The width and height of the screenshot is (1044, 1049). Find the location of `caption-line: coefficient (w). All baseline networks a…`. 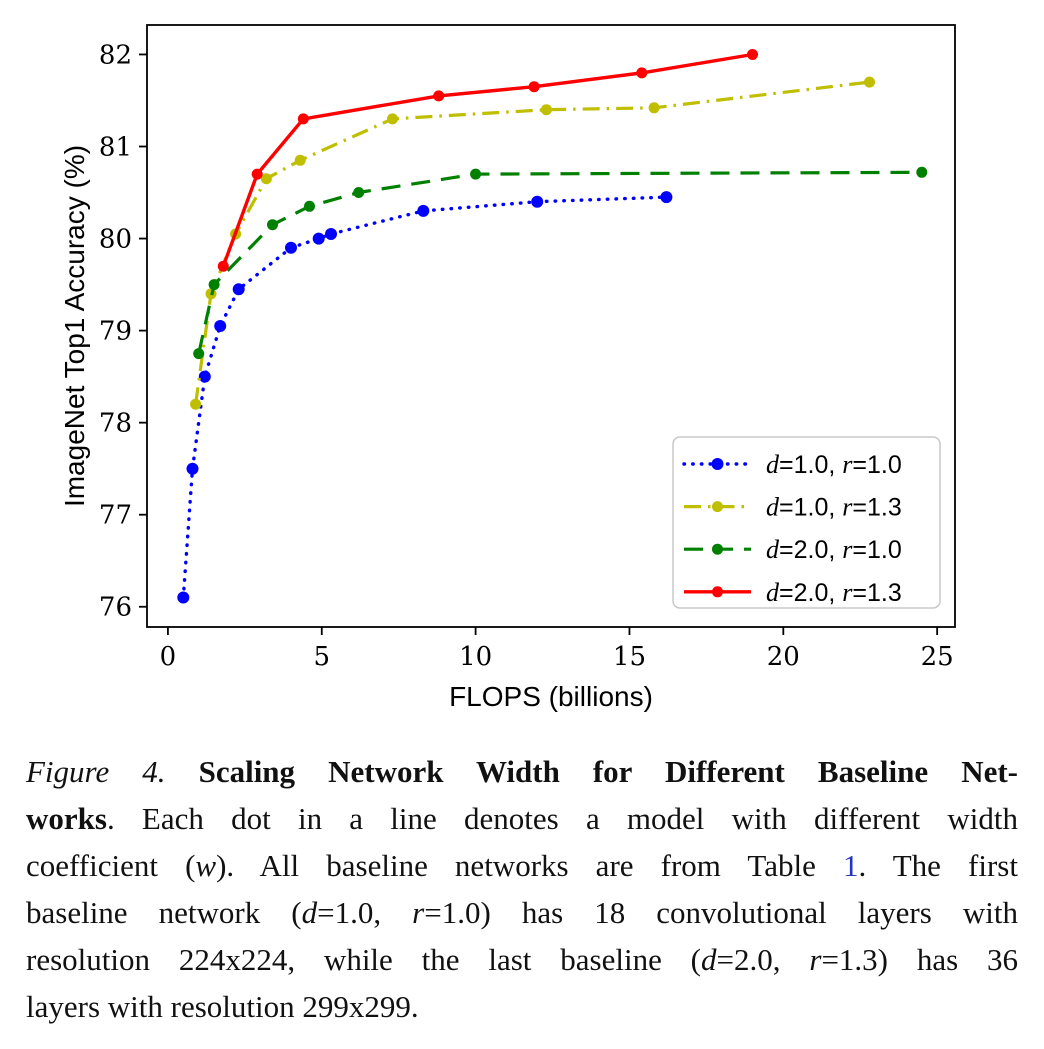

caption-line: coefficient (w). All baseline networks a… is located at coordinates (522, 865).